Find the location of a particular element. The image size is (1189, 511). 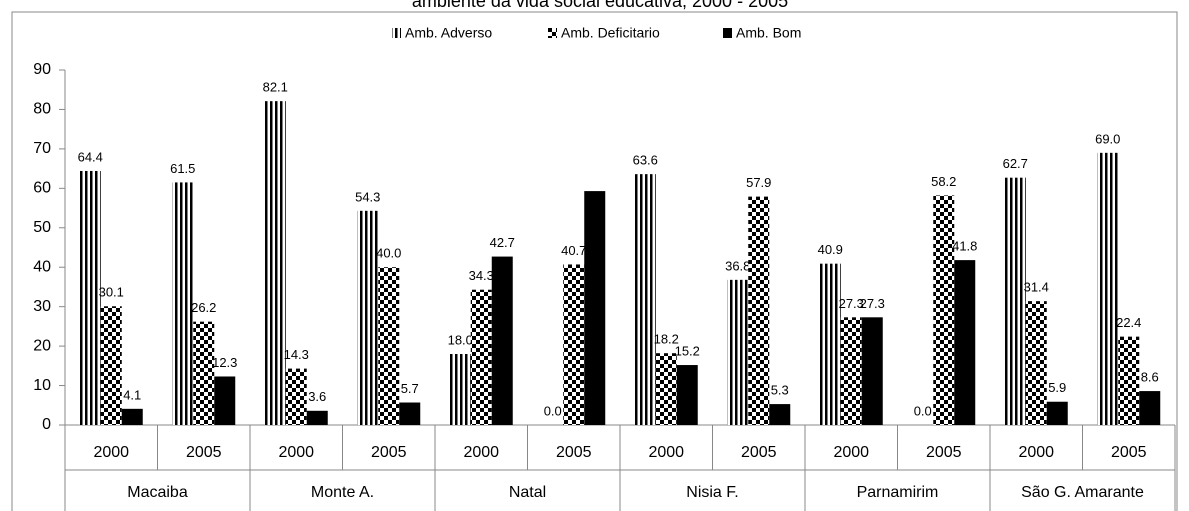

legend-label: Amb. Deficitario is located at coordinates (610, 33).